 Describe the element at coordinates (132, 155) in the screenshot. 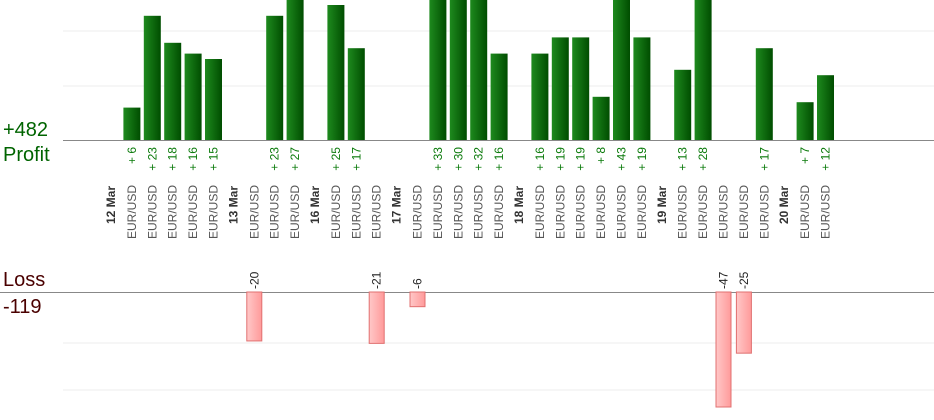

I see `profit-value-label: + 6` at that location.